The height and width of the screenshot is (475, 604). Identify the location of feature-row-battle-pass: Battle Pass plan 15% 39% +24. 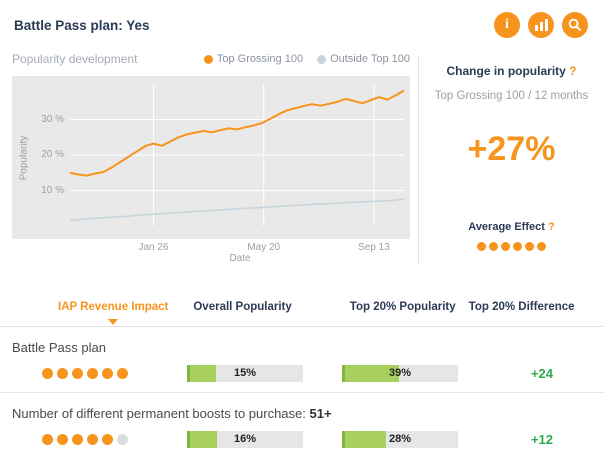
(302, 359).